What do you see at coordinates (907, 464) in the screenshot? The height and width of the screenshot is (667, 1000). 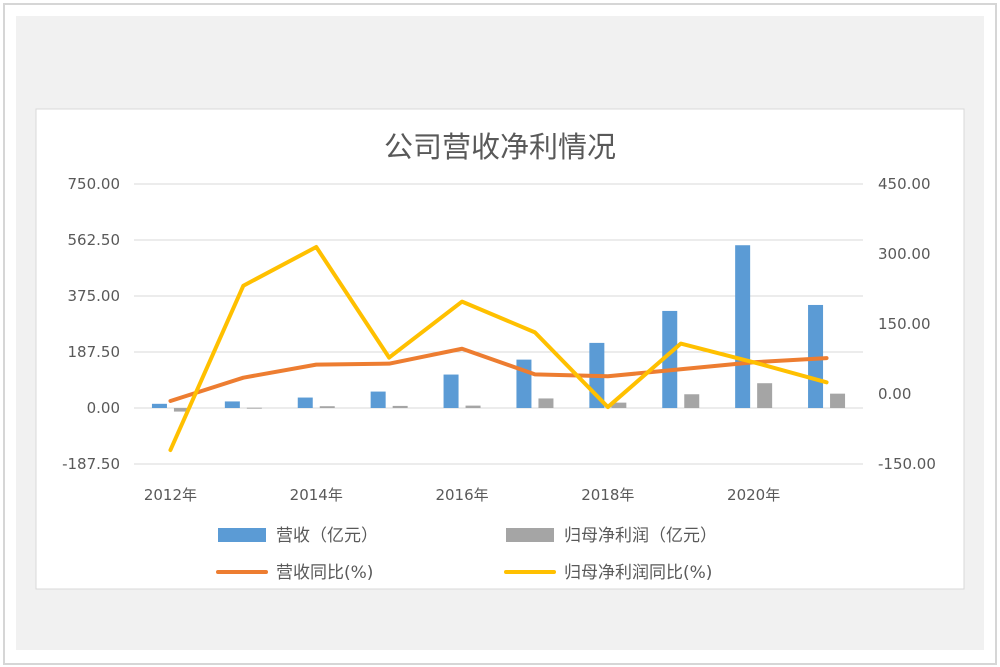 I see `right-axis-tick-label: -150.00` at bounding box center [907, 464].